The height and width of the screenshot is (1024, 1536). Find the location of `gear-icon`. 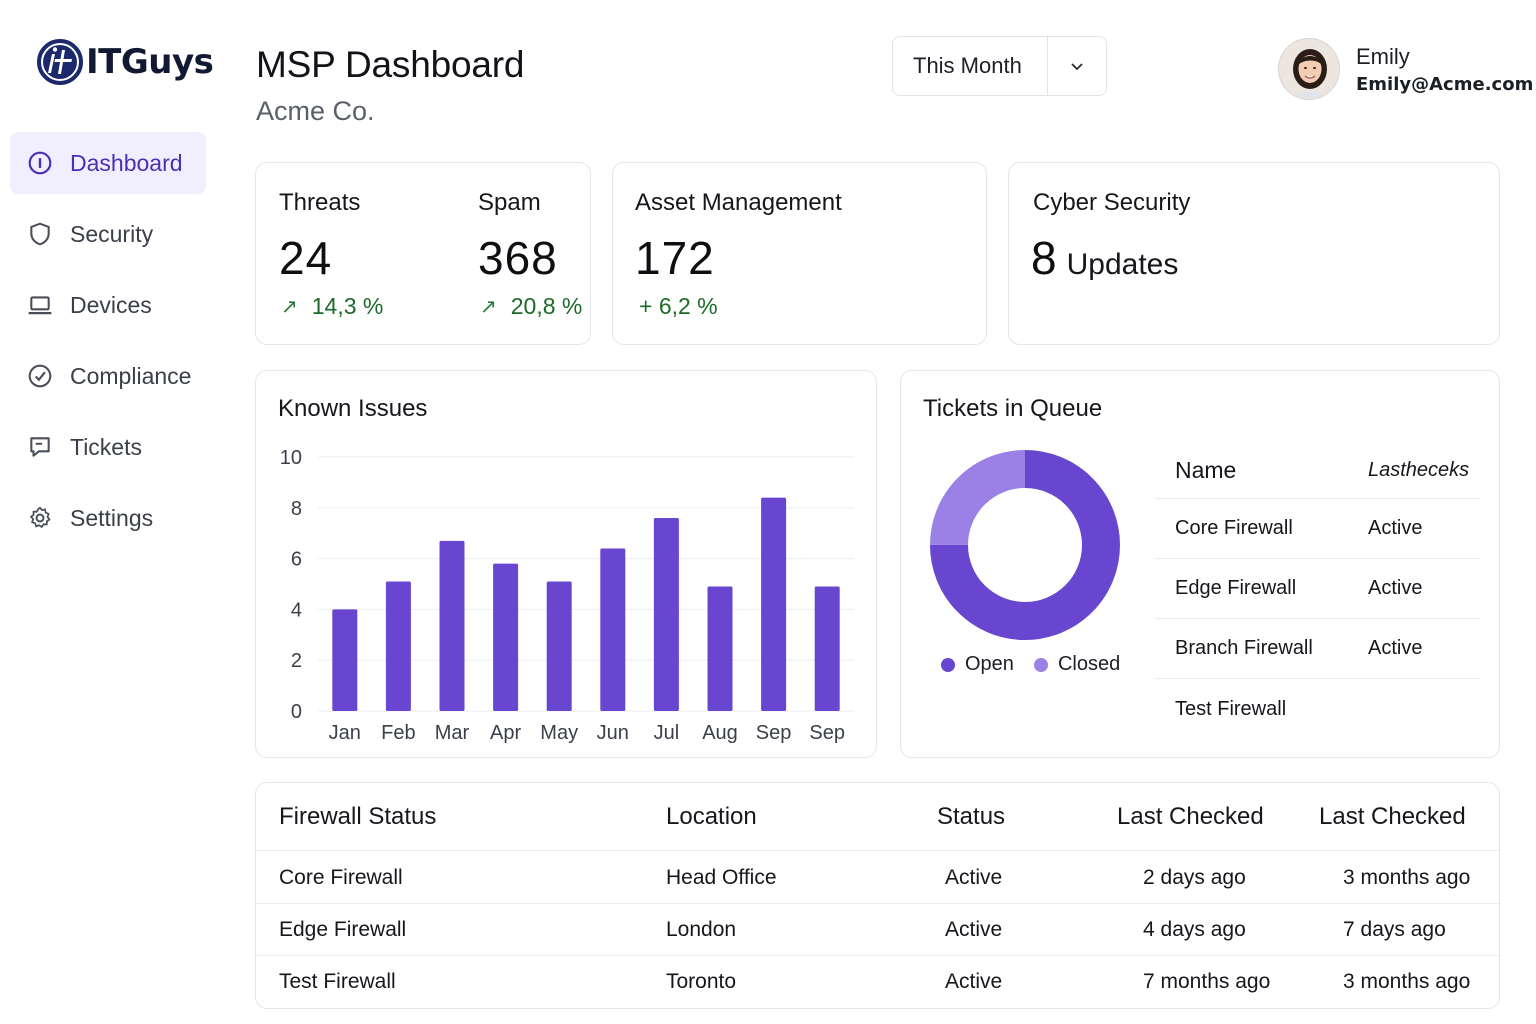

gear-icon is located at coordinates (40, 518).